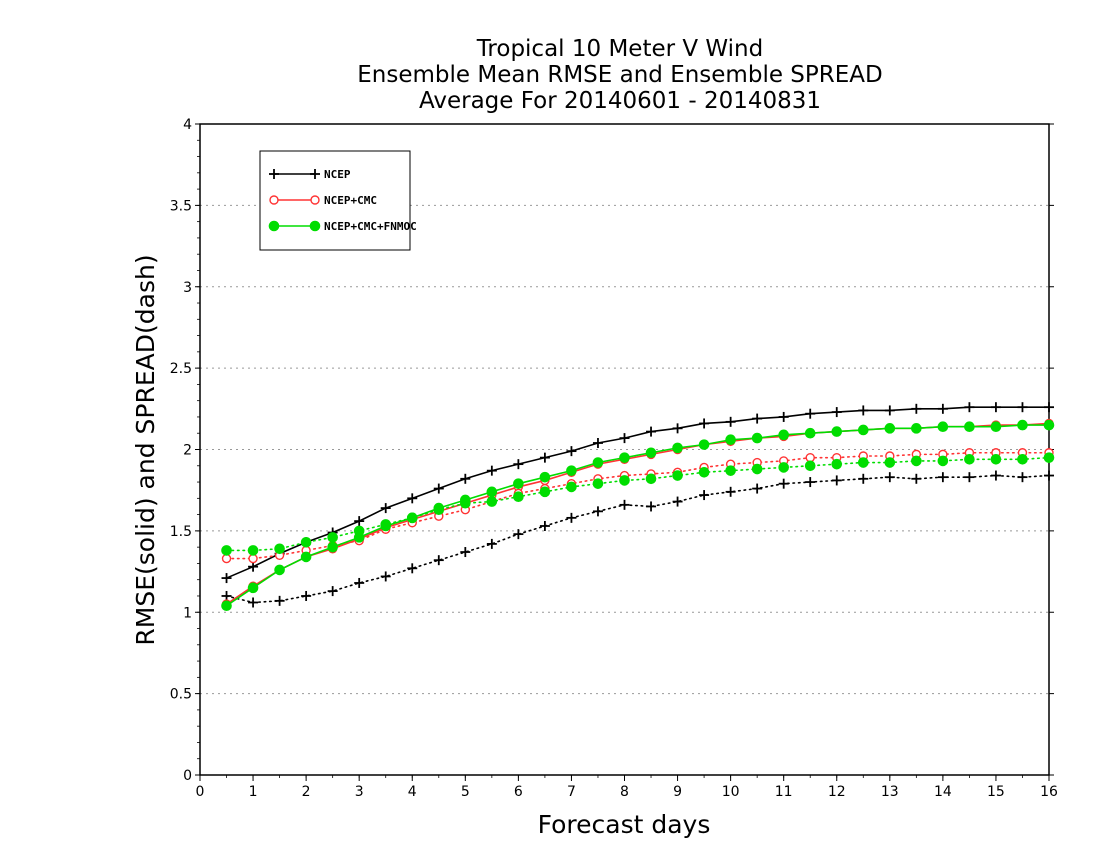 This screenshot has height=850, width=1100. What do you see at coordinates (145, 449) in the screenshot?
I see `y-axis-title: RMSE(solid) and SPREAD(dash)` at bounding box center [145, 449].